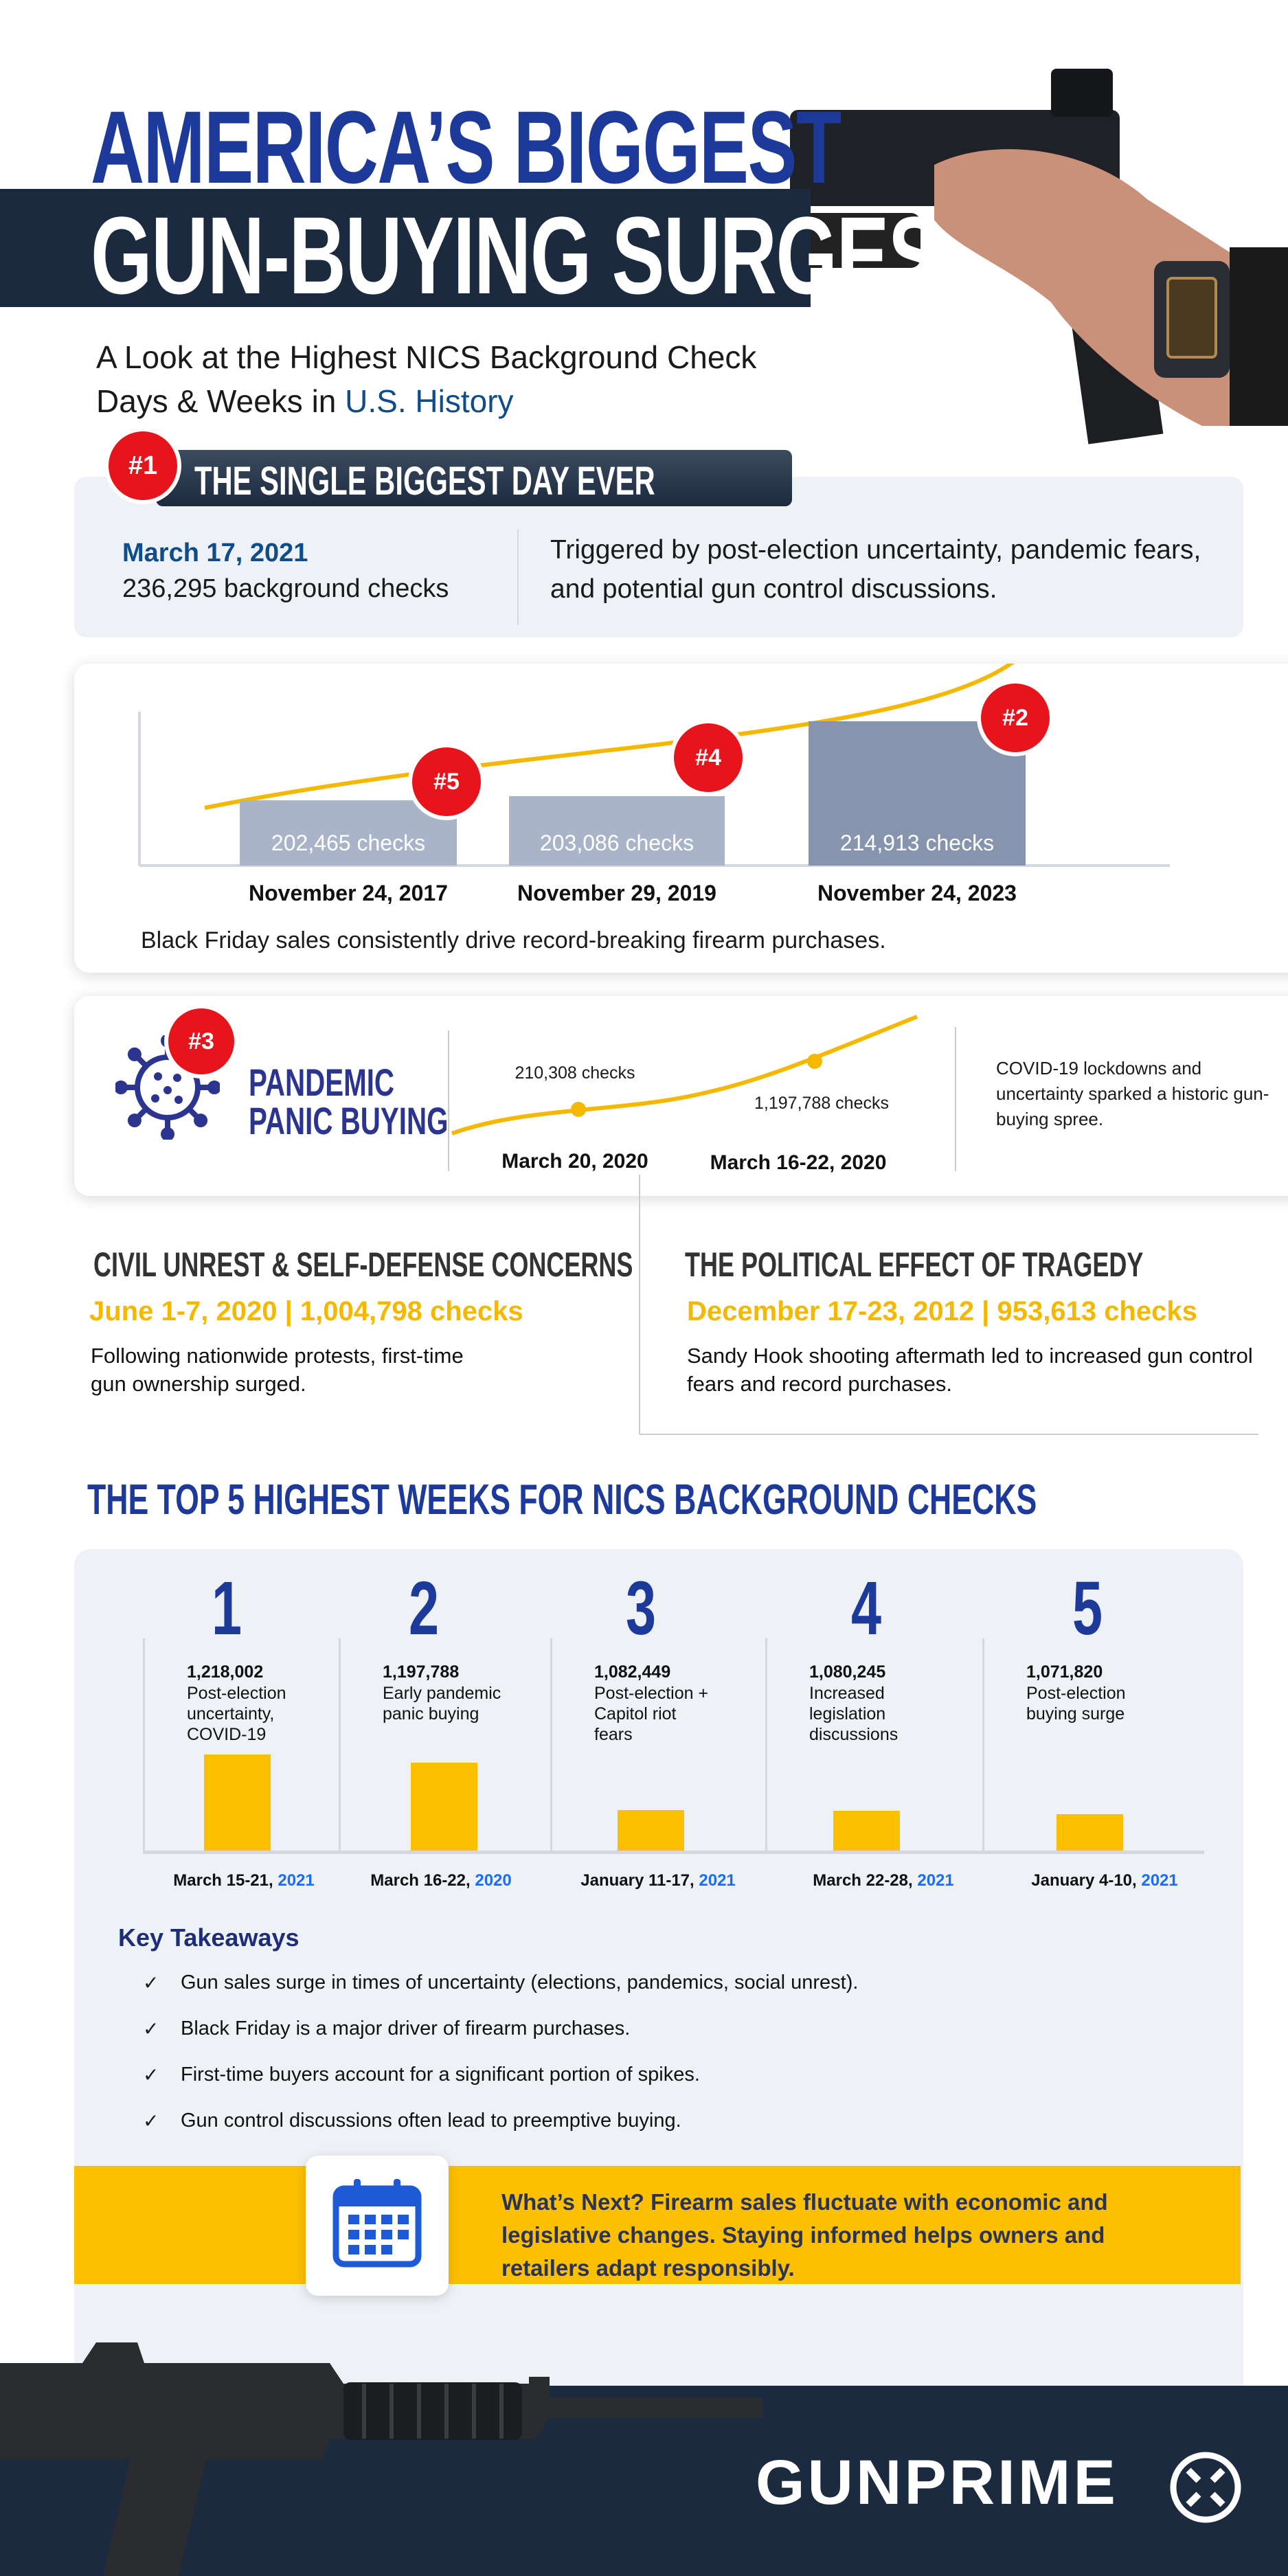  What do you see at coordinates (1205, 2487) in the screenshot?
I see `crosshair-logo-icon` at bounding box center [1205, 2487].